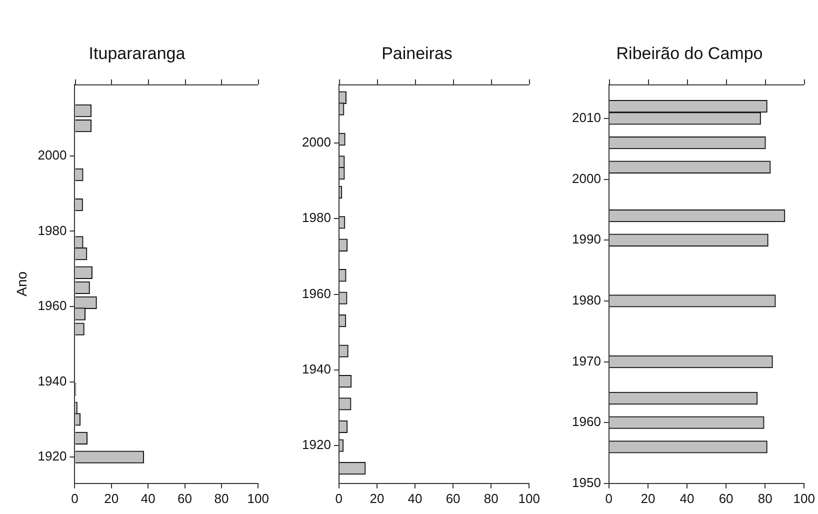 This screenshot has width=818, height=514. I want to click on y-tick-label: 1970, so click(586, 360).